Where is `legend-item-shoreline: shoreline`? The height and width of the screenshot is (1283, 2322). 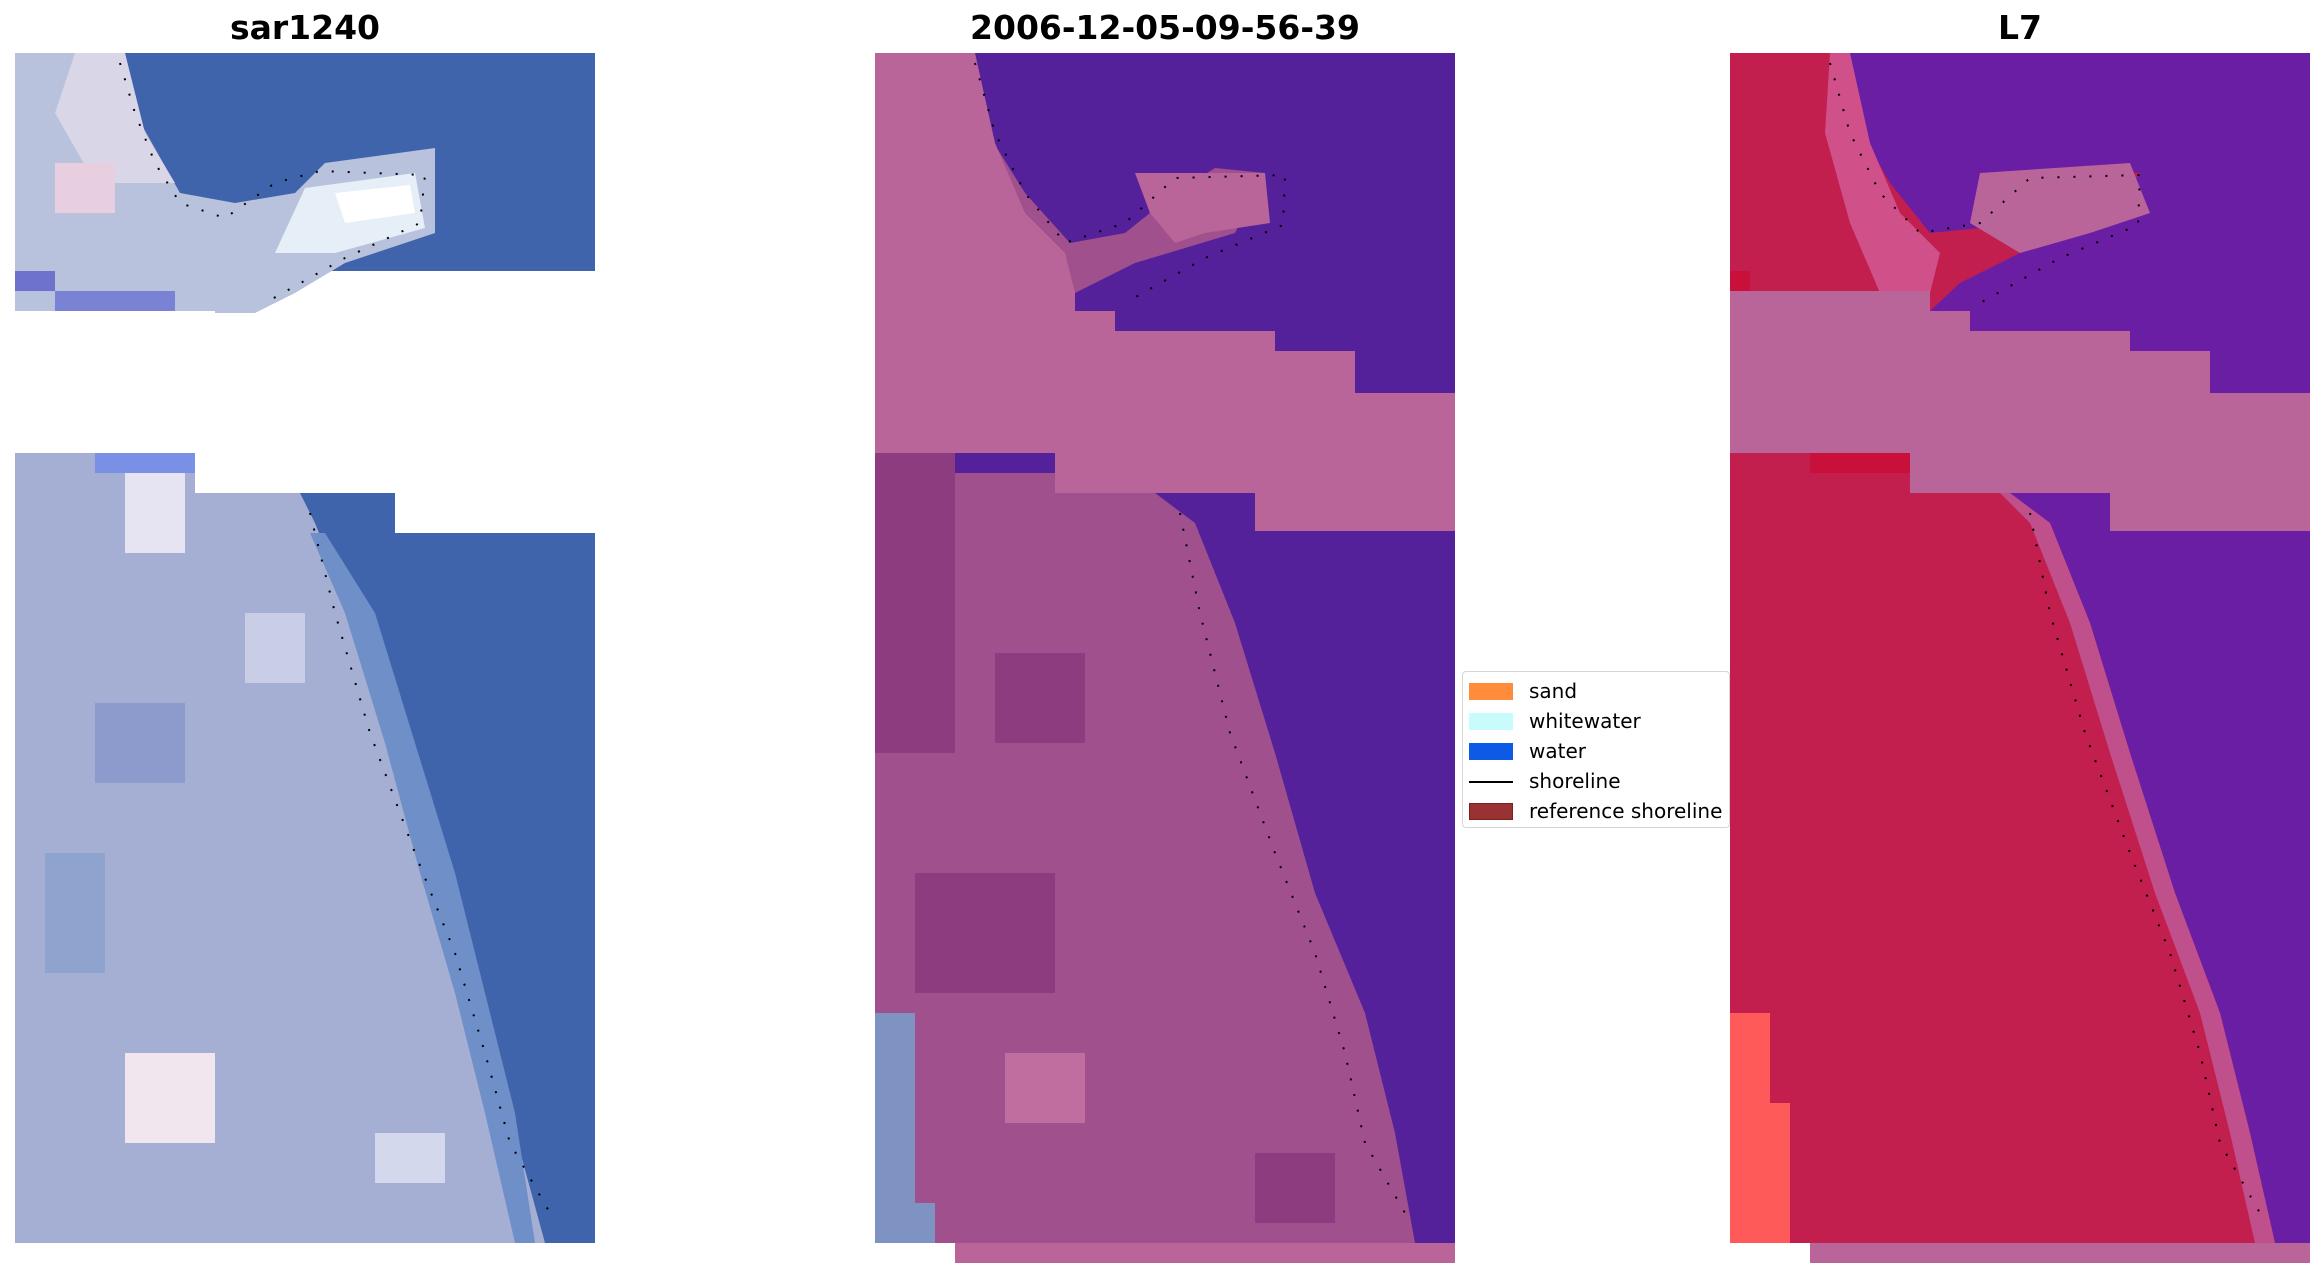
legend-item-shoreline: shoreline is located at coordinates (1545, 781).